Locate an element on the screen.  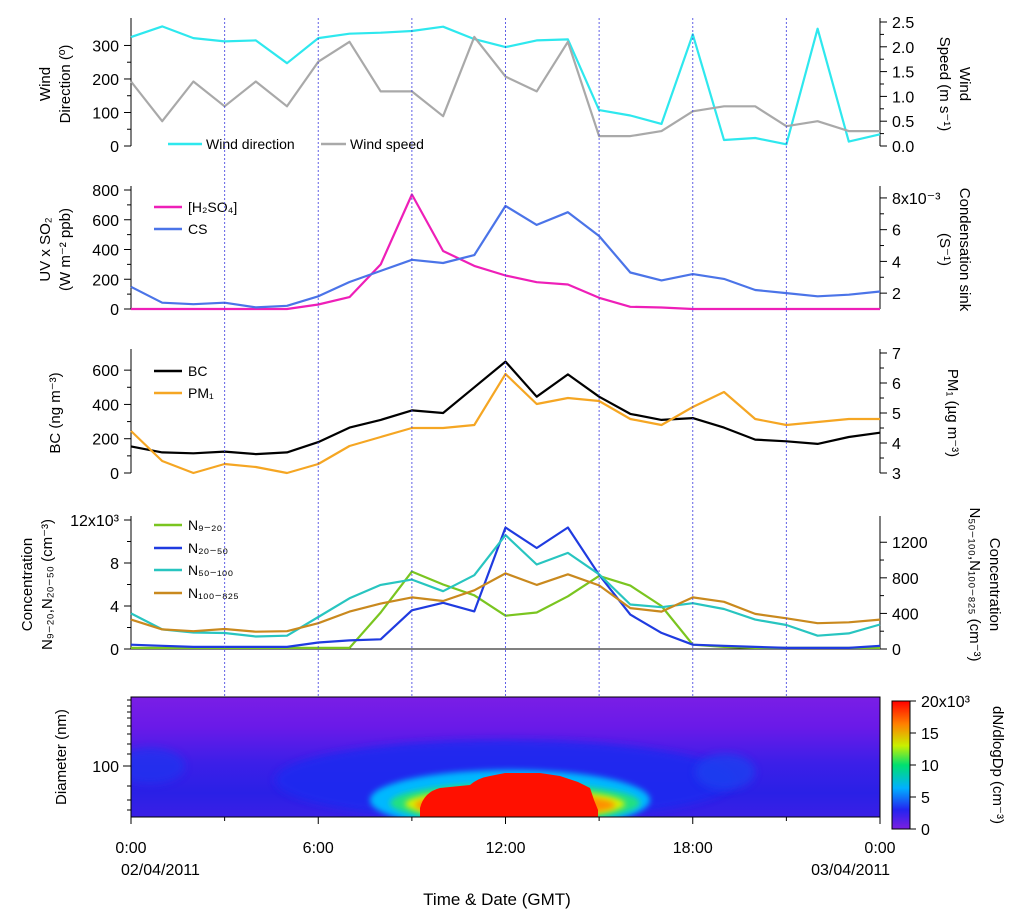
right-tick-label: 1.0 is located at coordinates (903, 97).